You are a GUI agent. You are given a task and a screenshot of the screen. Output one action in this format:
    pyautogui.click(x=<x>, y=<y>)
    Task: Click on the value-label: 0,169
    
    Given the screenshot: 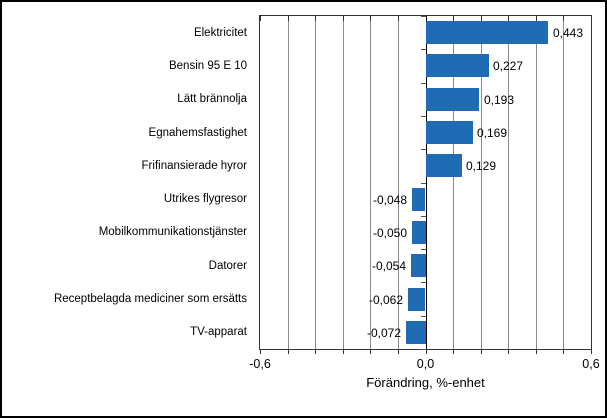 What is the action you would take?
    pyautogui.click(x=492, y=132)
    